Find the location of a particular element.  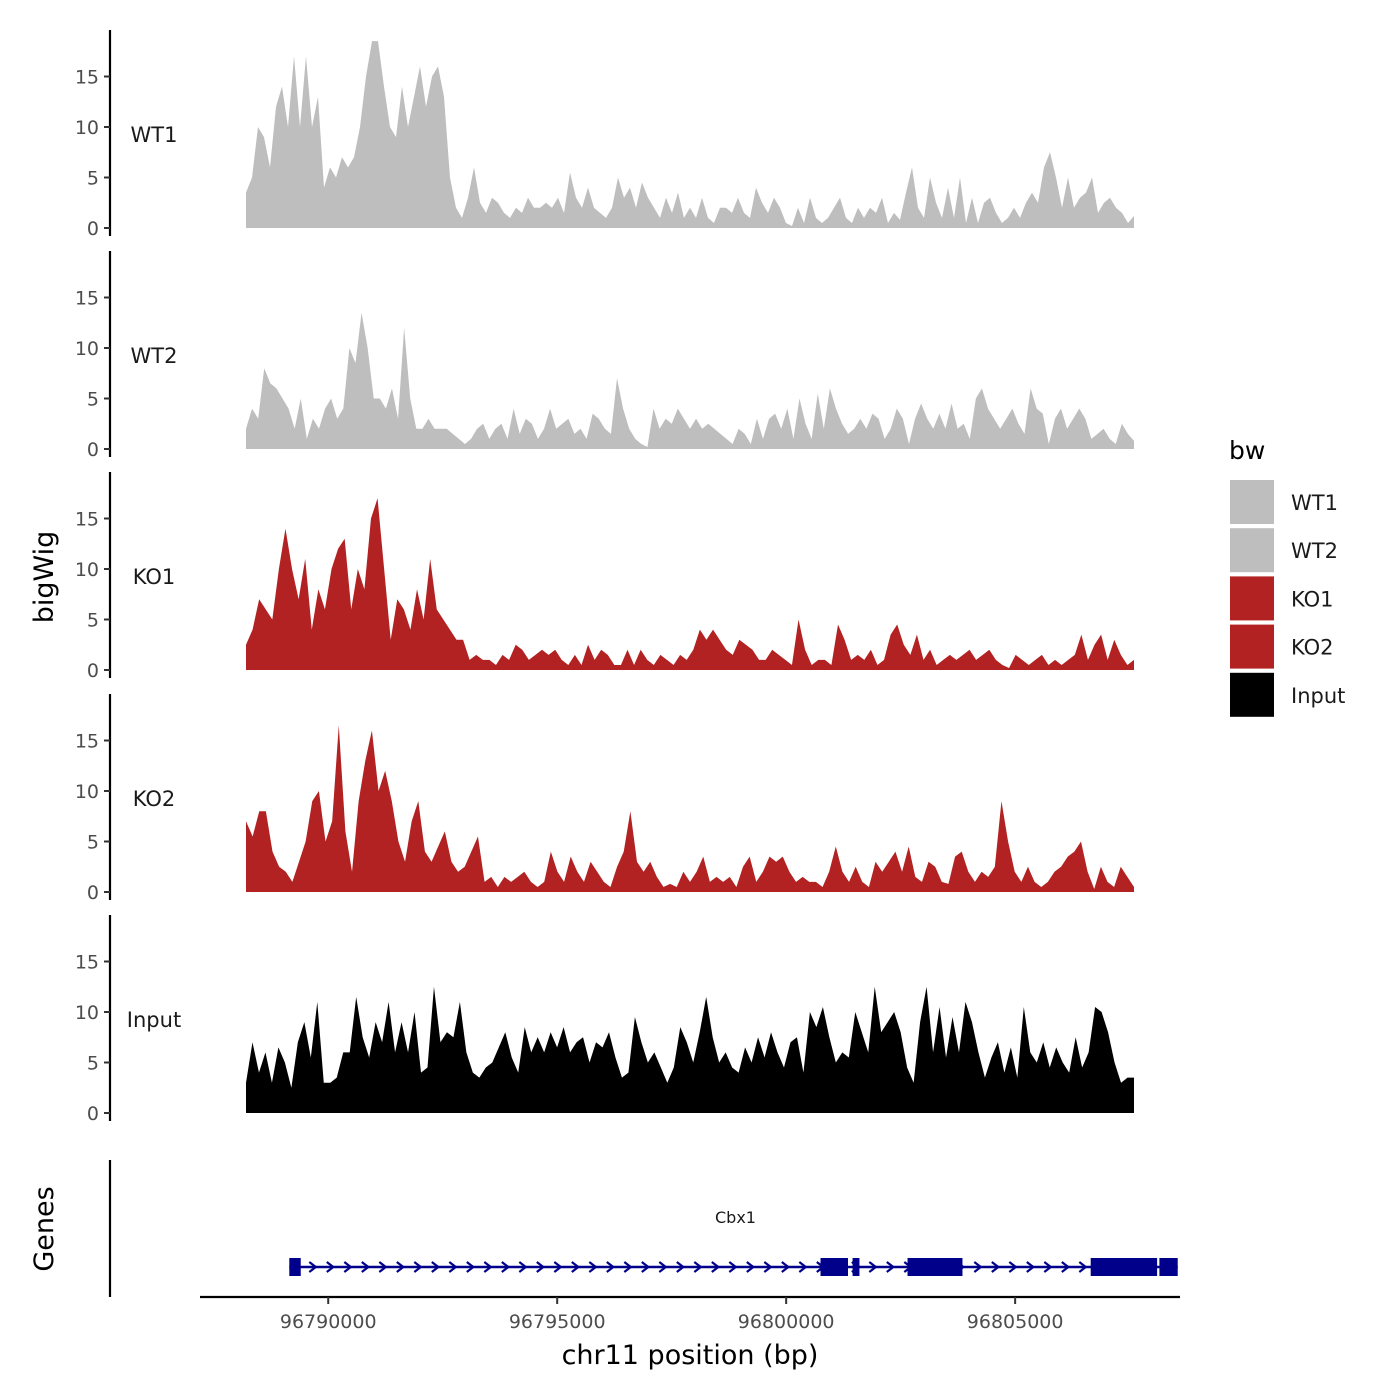

area-ko1 is located at coordinates (690, 584).